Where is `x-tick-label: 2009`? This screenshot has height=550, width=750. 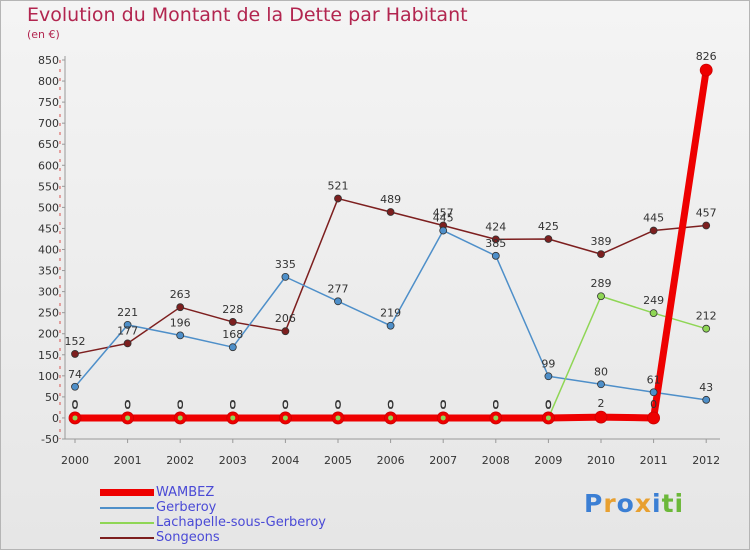
x-tick-label: 2009 is located at coordinates (548, 460).